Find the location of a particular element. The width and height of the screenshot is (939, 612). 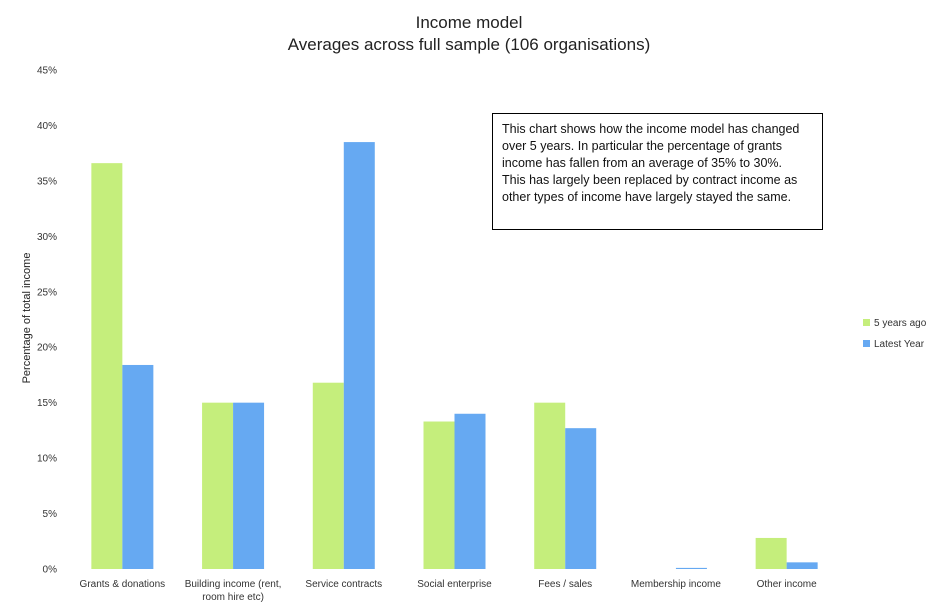

y-tick-label: 25% is located at coordinates (47, 292).